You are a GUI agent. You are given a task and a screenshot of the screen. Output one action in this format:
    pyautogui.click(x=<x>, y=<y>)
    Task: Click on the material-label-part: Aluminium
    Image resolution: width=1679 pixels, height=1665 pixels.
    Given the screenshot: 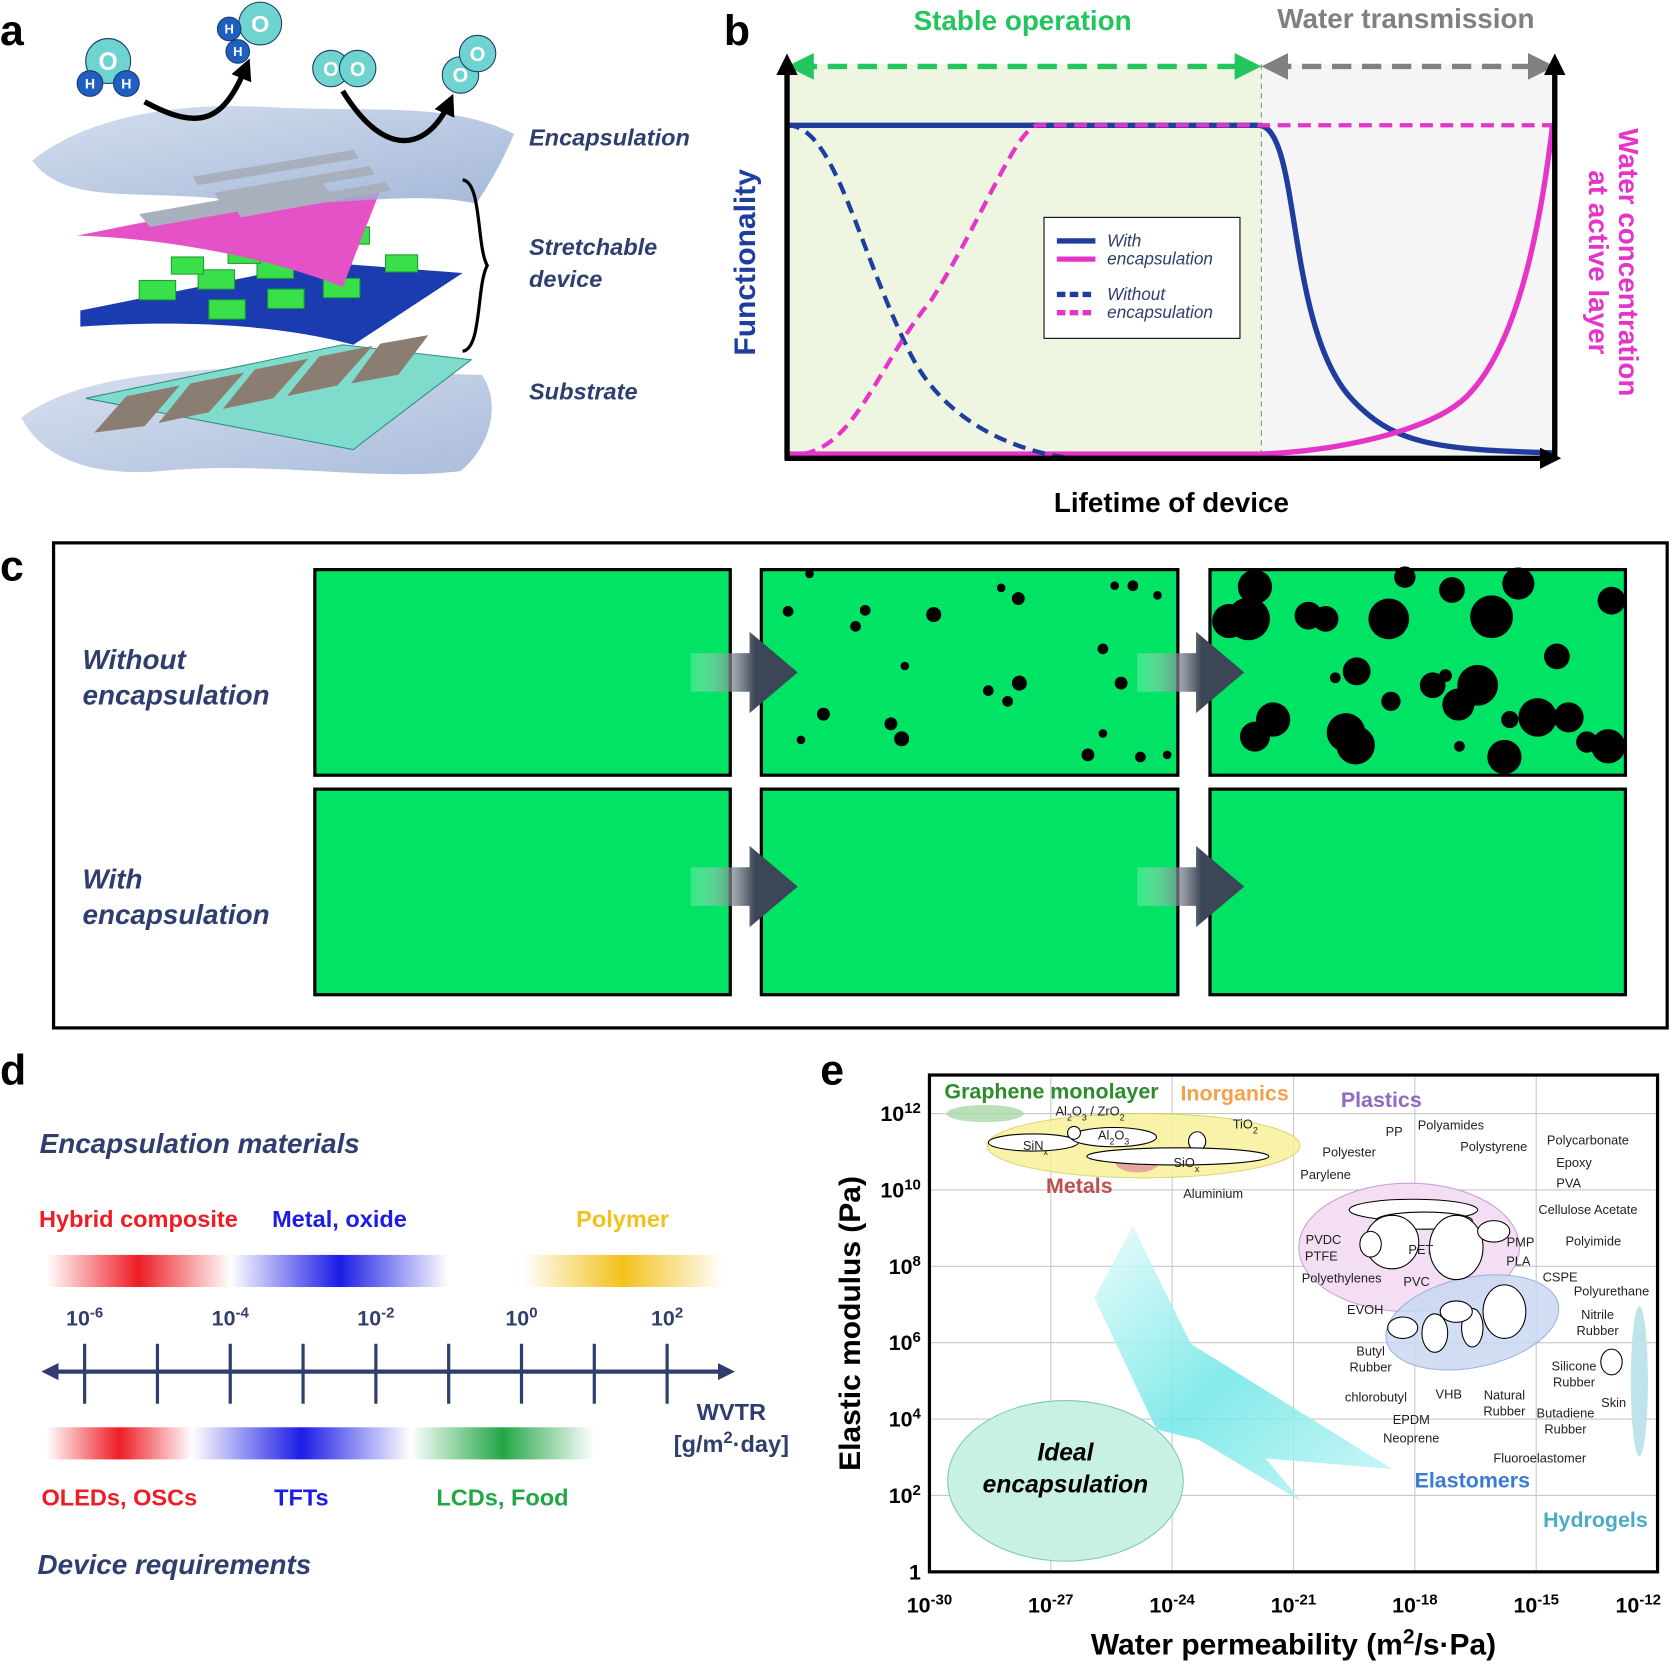 What is the action you would take?
    pyautogui.click(x=1213, y=1193)
    